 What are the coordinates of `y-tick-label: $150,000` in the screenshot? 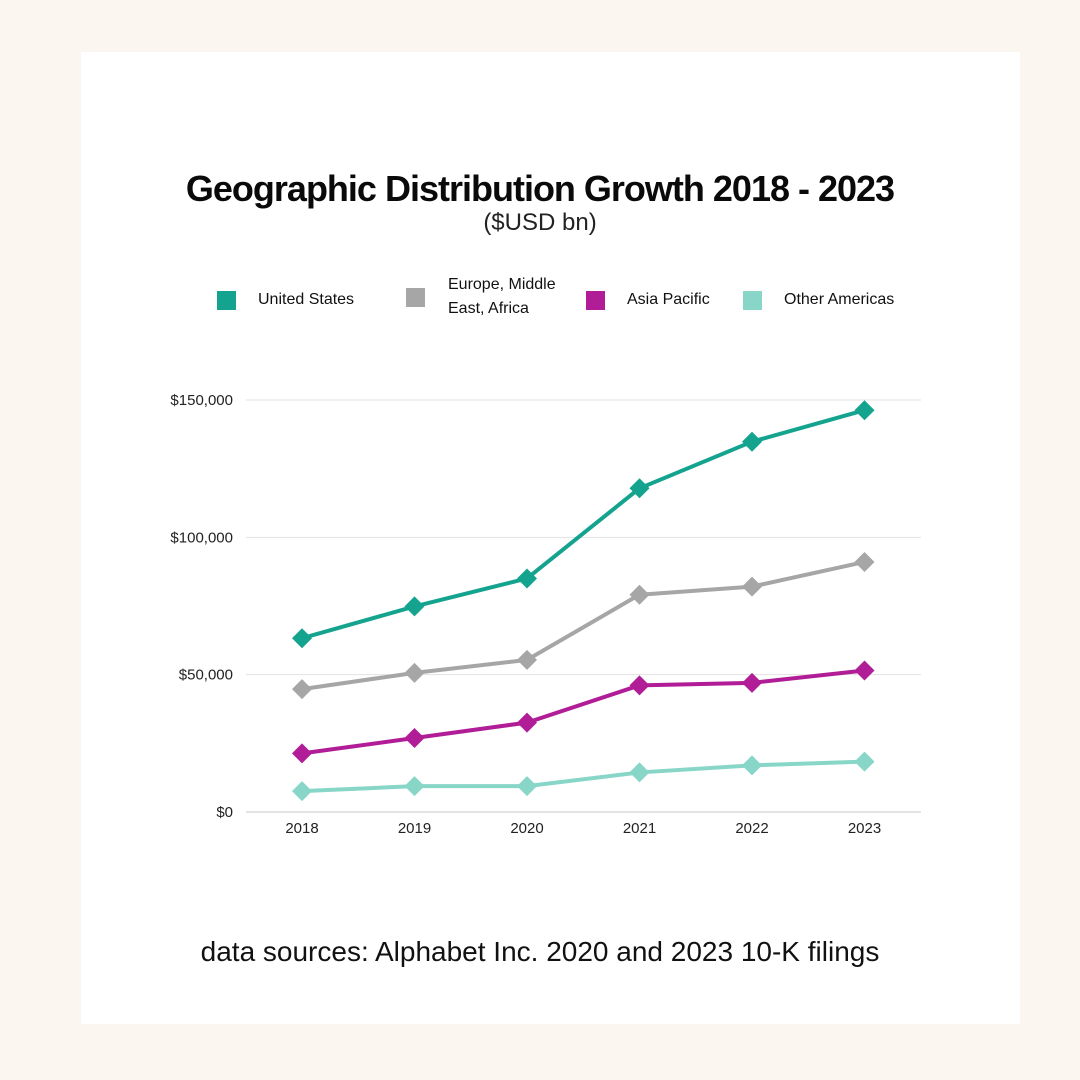 It's located at (201, 400).